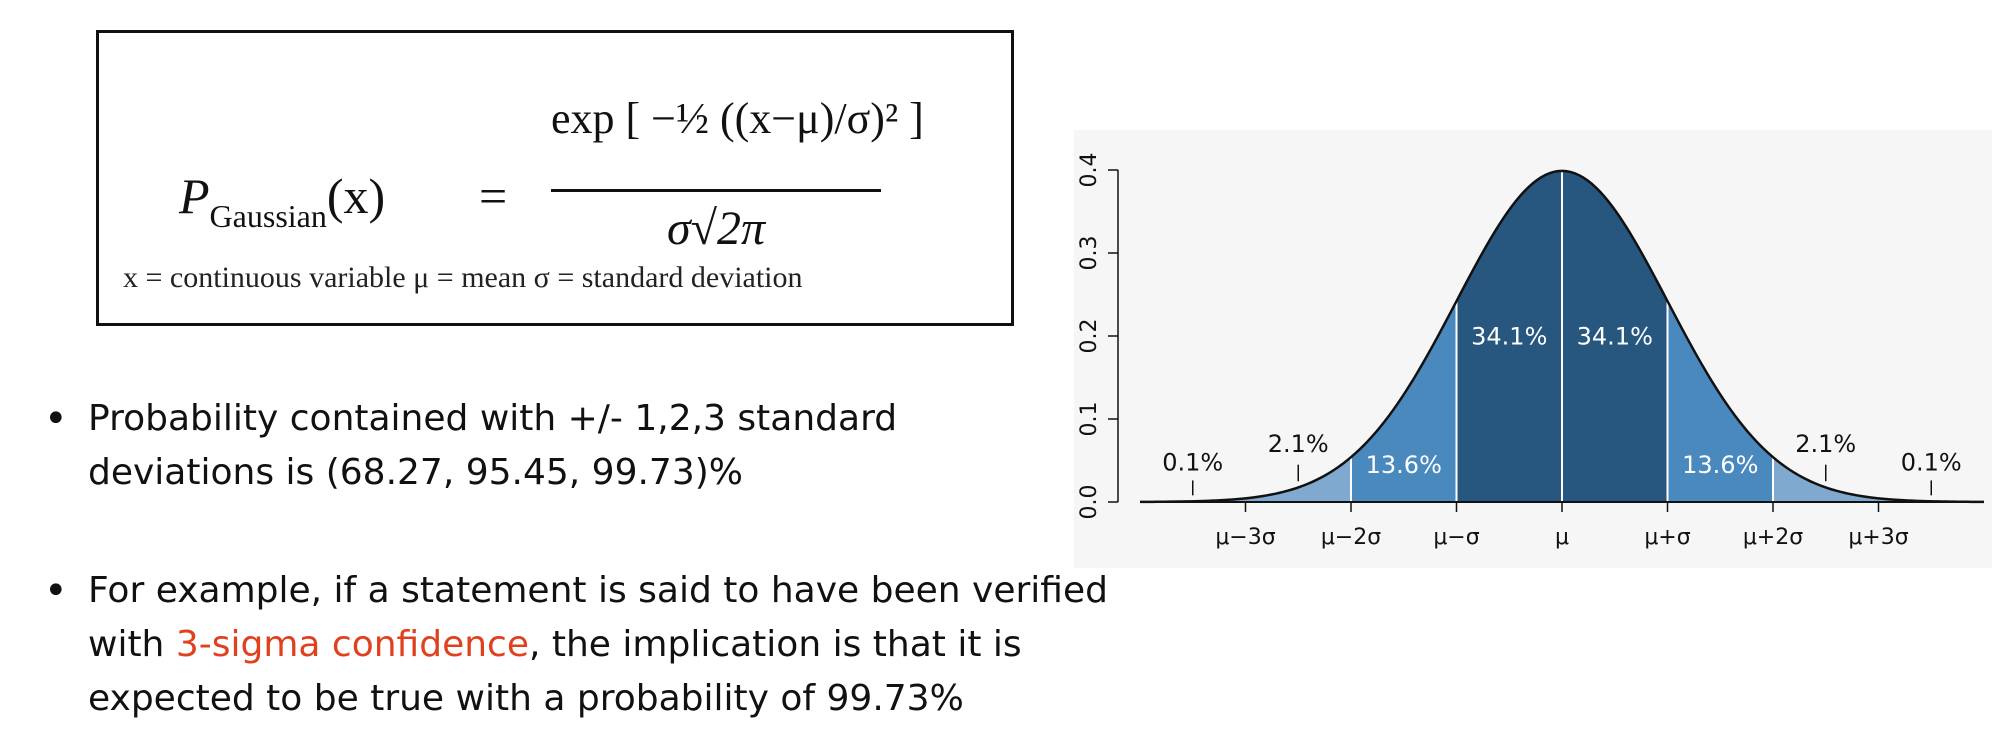  What do you see at coordinates (1192, 462) in the screenshot?
I see `band-label-6: 0.1%` at bounding box center [1192, 462].